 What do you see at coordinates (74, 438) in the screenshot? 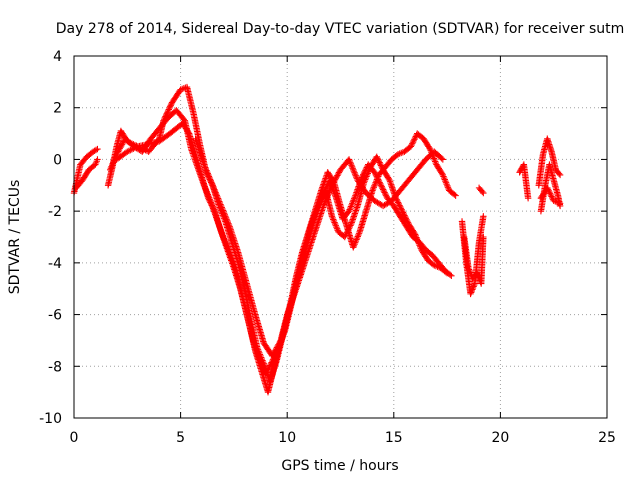
I see `x-tick-label: 0` at bounding box center [74, 438].